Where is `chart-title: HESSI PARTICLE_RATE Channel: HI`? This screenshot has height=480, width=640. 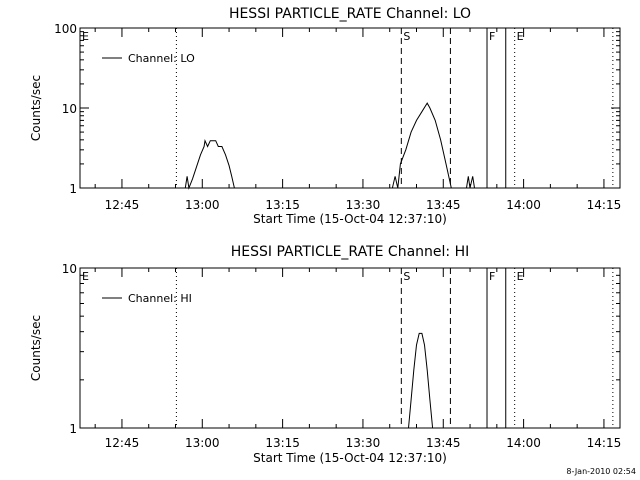
chart-title: HESSI PARTICLE_RATE Channel: HI is located at coordinates (350, 252).